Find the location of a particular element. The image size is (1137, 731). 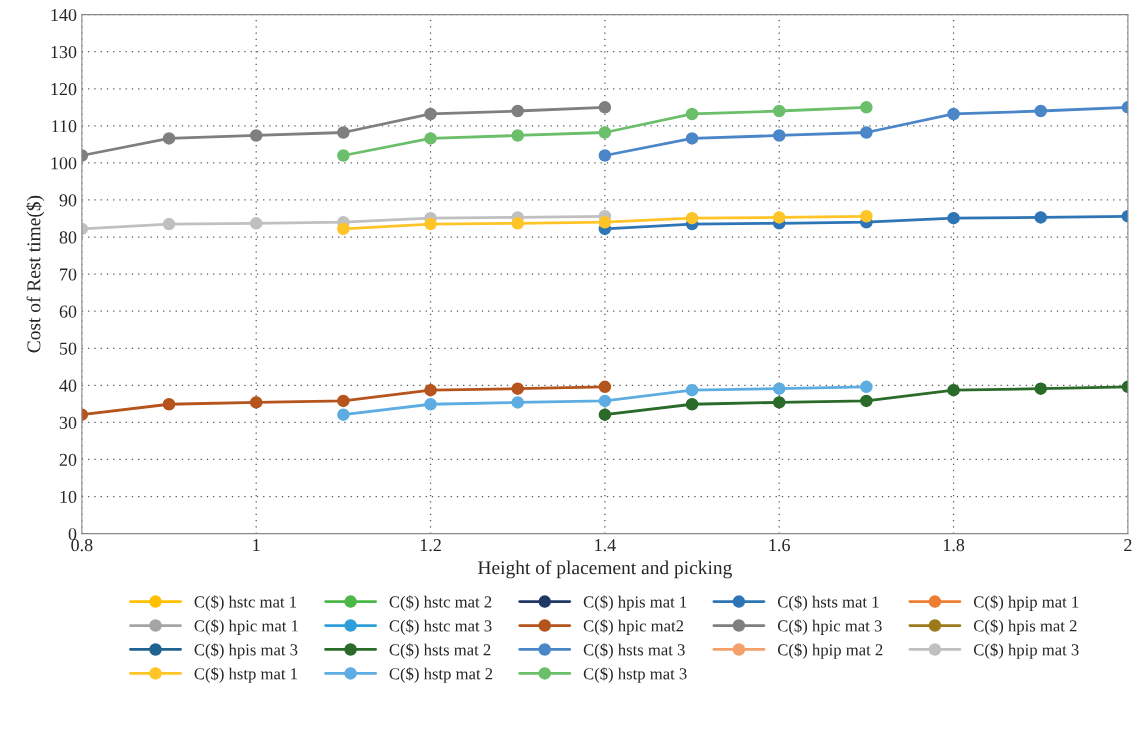

y-tick-label: 110 is located at coordinates (64, 126).